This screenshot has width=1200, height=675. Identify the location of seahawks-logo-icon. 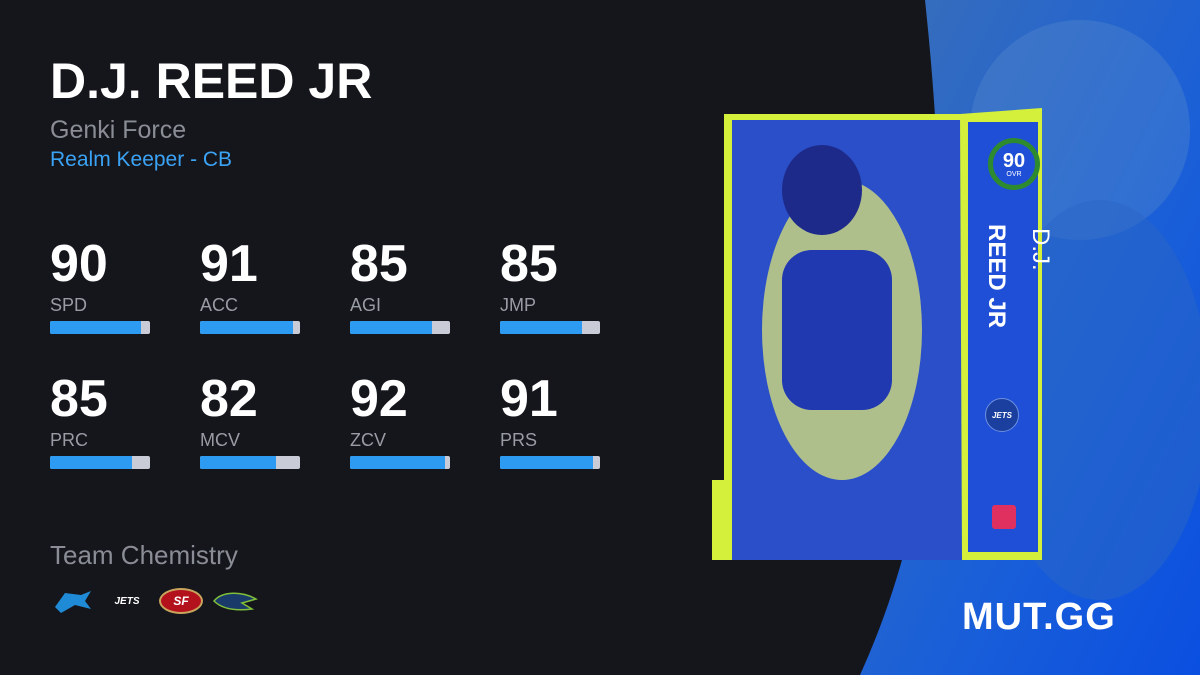
(235, 601).